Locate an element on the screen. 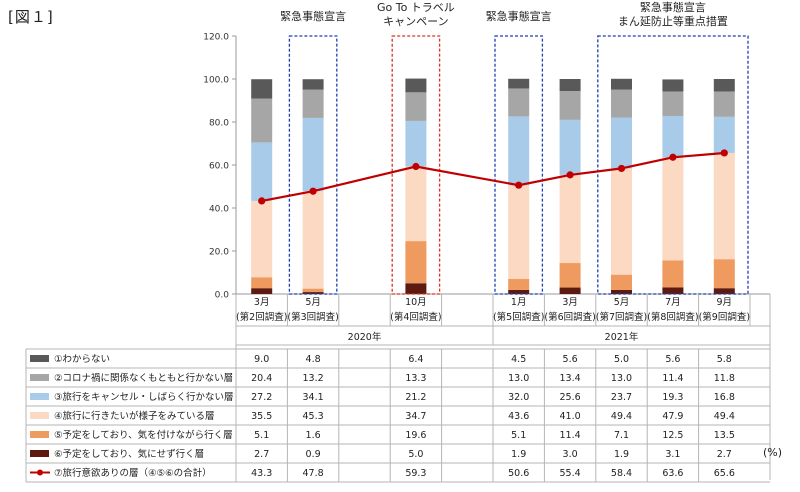 The image size is (800, 492). legend-entry: ②コロナ禍に関係なくもともと行かない層 is located at coordinates (143, 378).